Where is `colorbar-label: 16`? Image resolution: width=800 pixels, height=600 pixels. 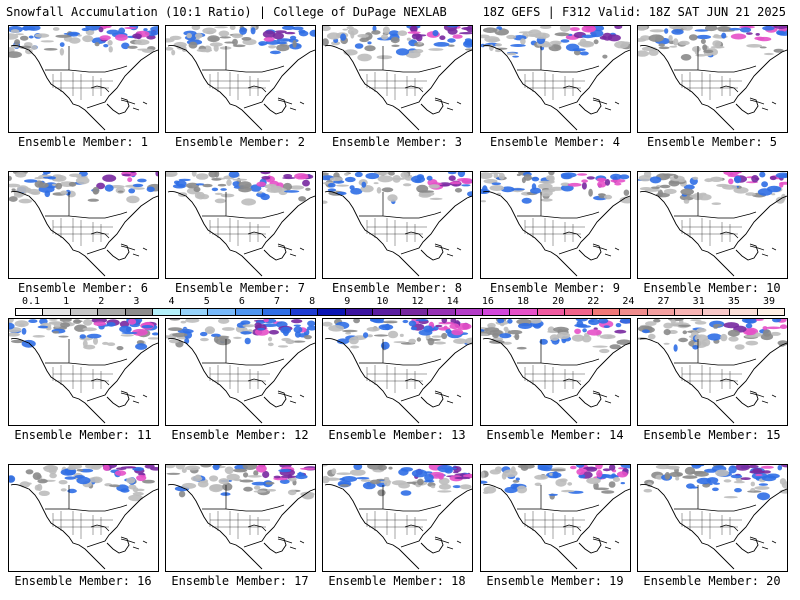
colorbar-label: 16 is located at coordinates (487, 301).